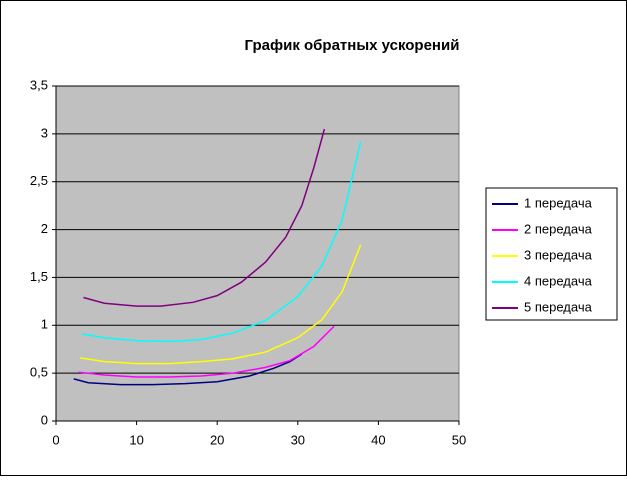 This screenshot has width=627, height=481. I want to click on chart-title: График обратных ускорений, so click(352, 45).